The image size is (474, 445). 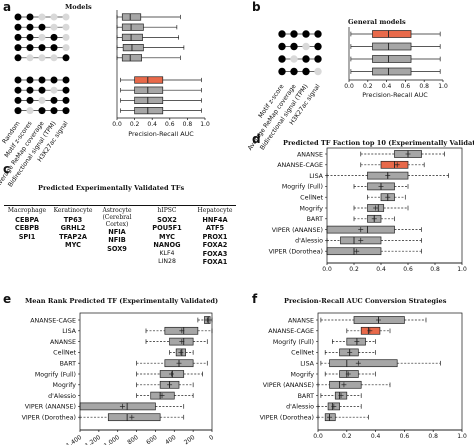 What do you see at coordinates (306, 396) in the screenshot?
I see `panel-f-method-label: BART` at bounding box center [306, 396].